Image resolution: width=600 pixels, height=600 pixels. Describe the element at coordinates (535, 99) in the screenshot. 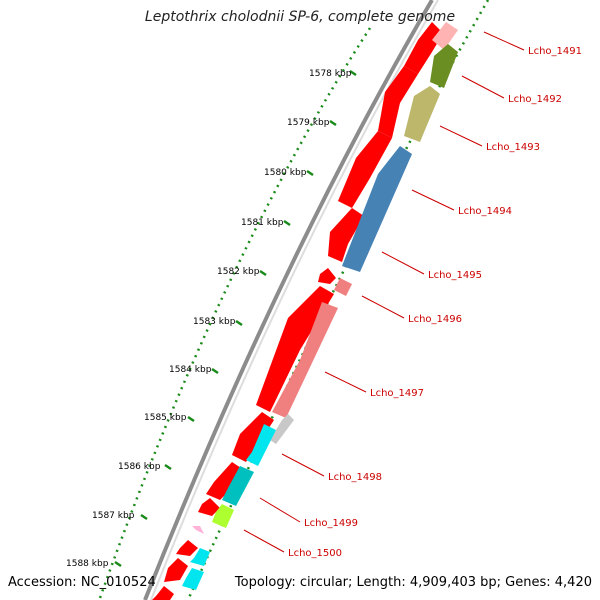

I see `gene-label-1492: Lcho_1492` at that location.